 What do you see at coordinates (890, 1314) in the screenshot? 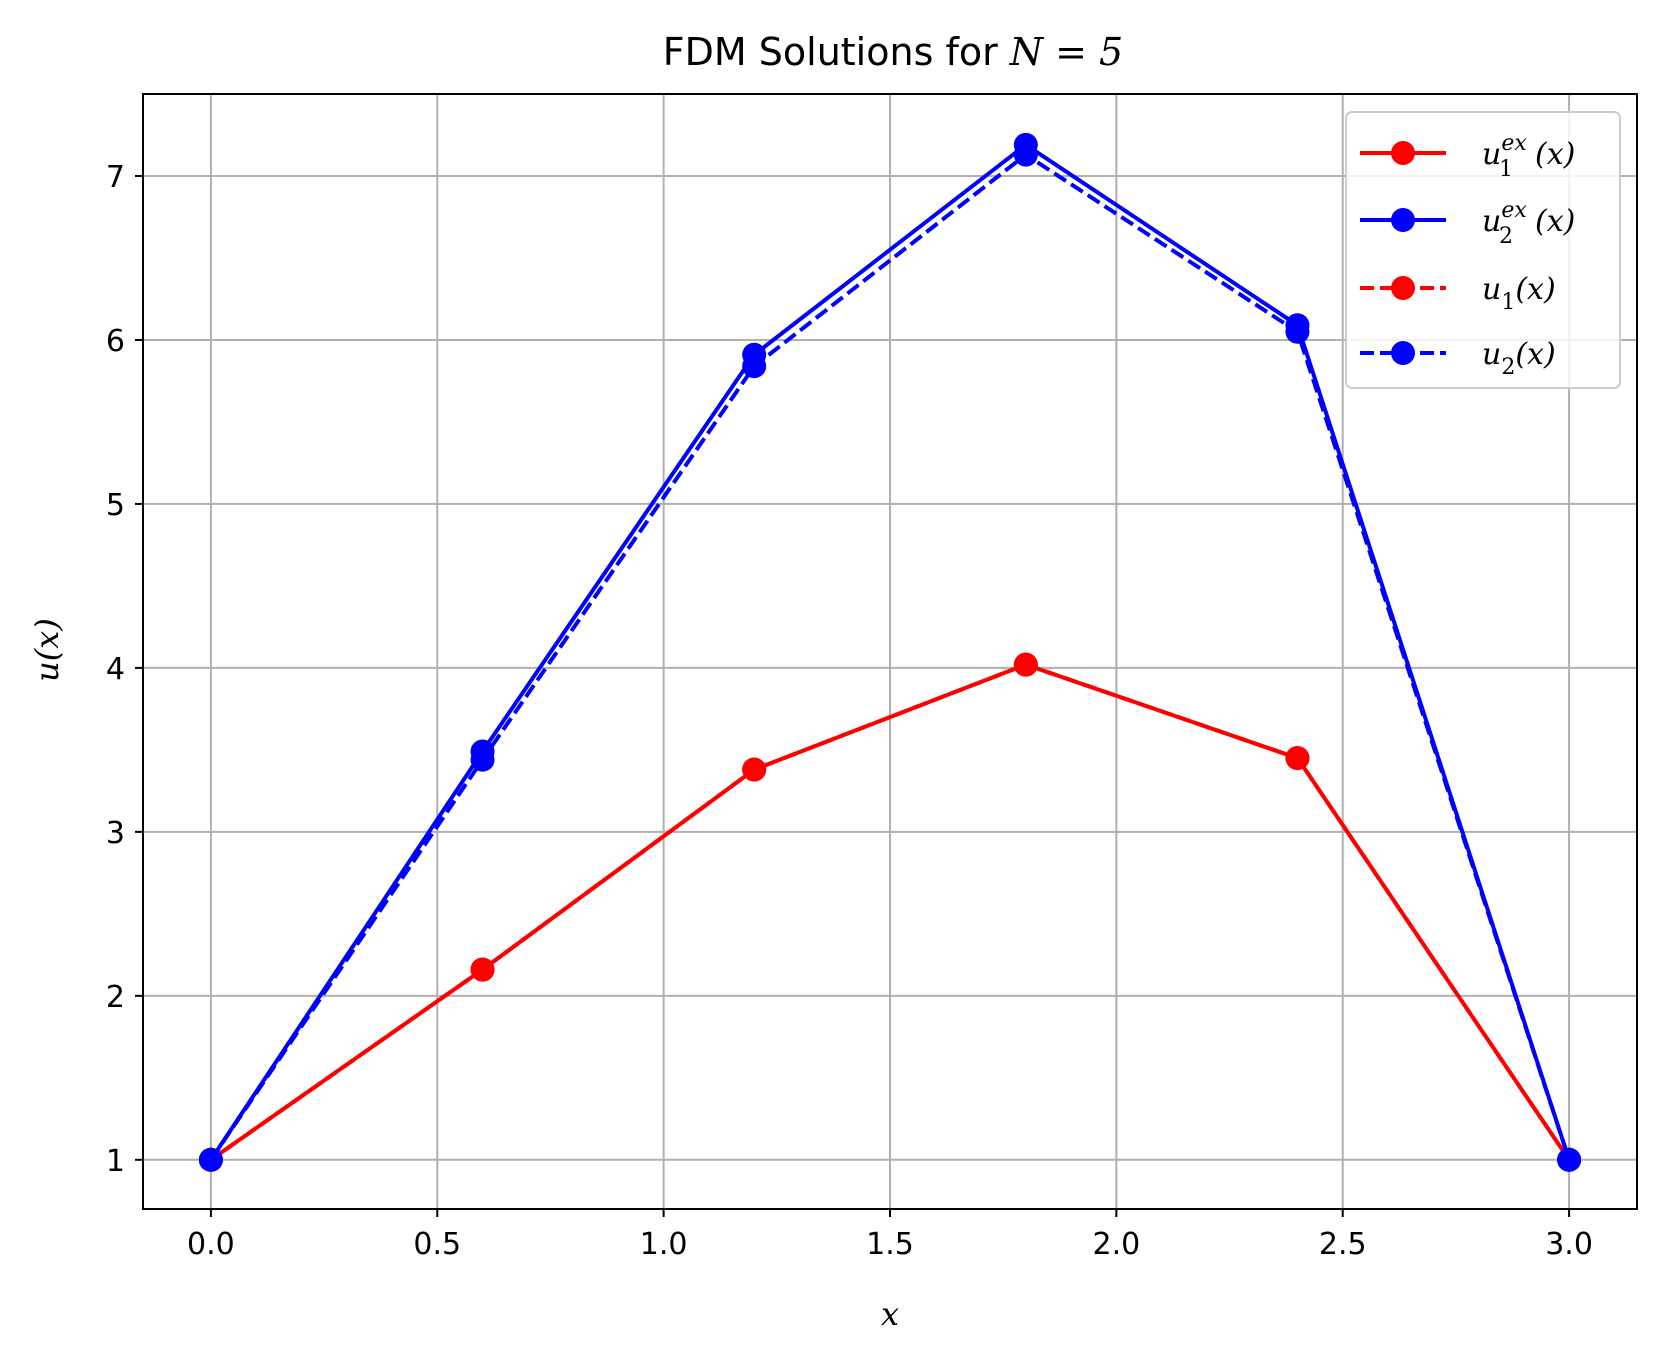
I see `x-axis-label: x` at bounding box center [890, 1314].